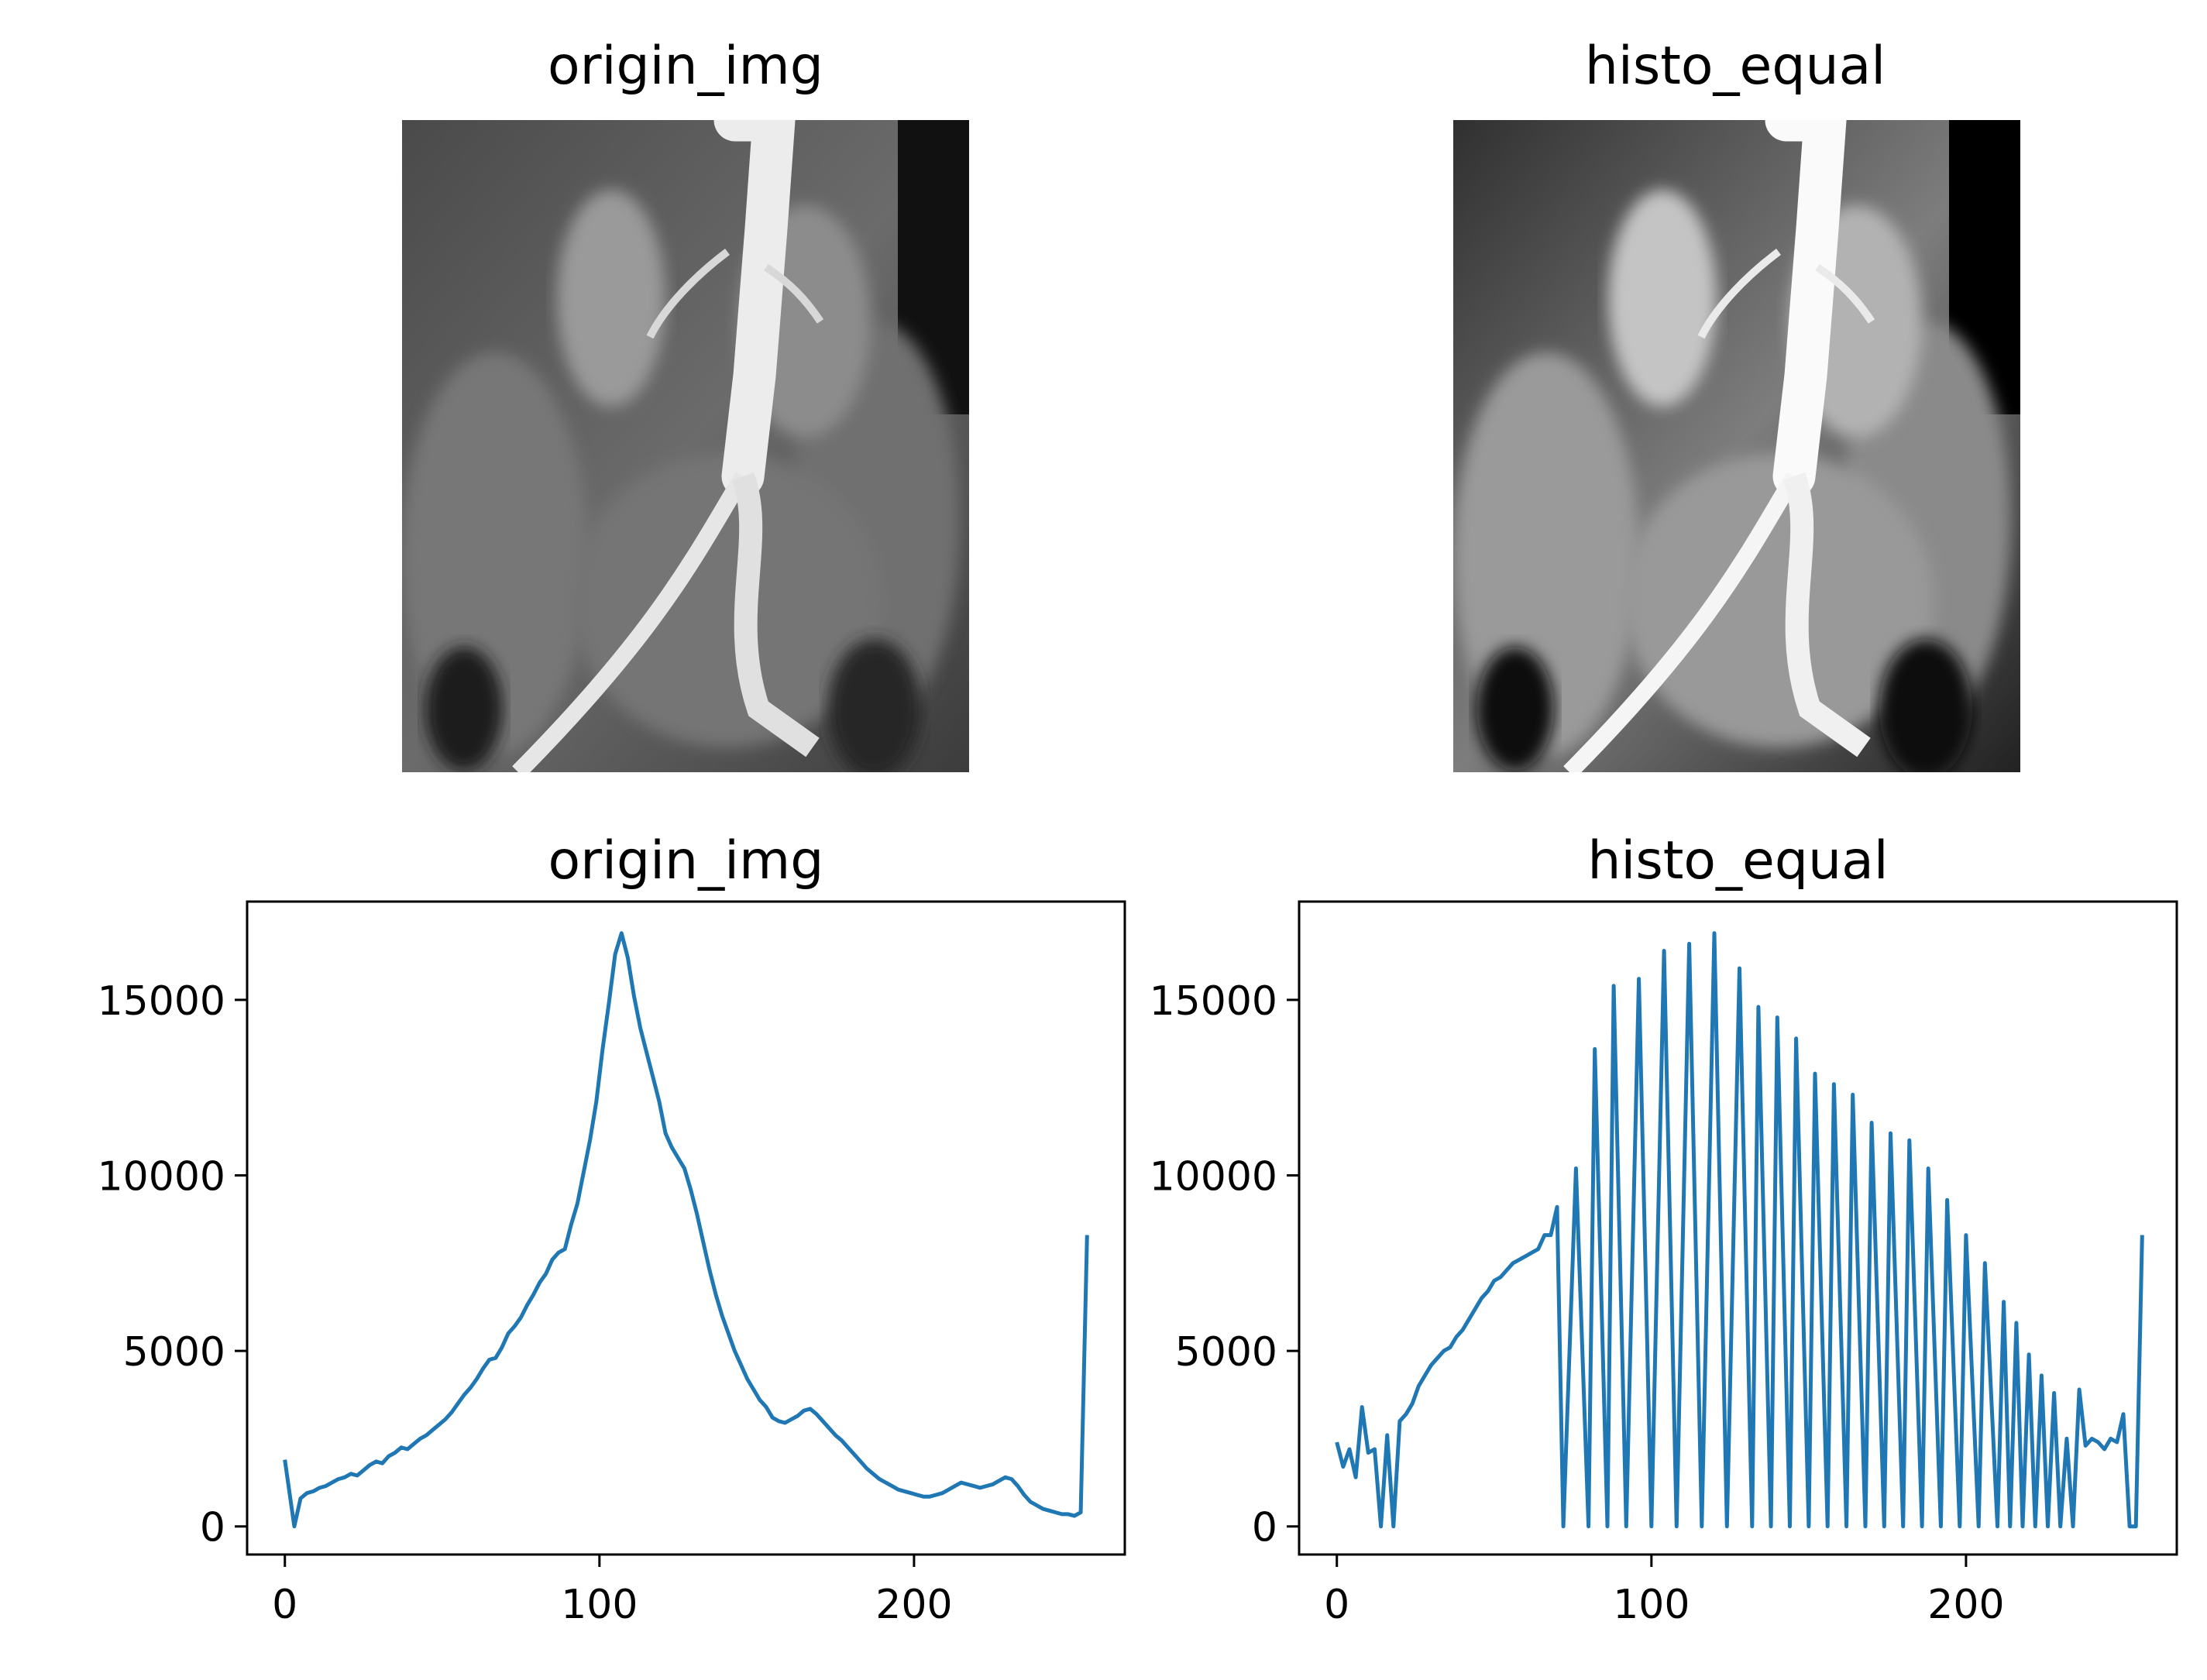 Image resolution: width=2207 pixels, height=1680 pixels. What do you see at coordinates (1738, 861) in the screenshot?
I see `chart-title: histo_equal` at bounding box center [1738, 861].